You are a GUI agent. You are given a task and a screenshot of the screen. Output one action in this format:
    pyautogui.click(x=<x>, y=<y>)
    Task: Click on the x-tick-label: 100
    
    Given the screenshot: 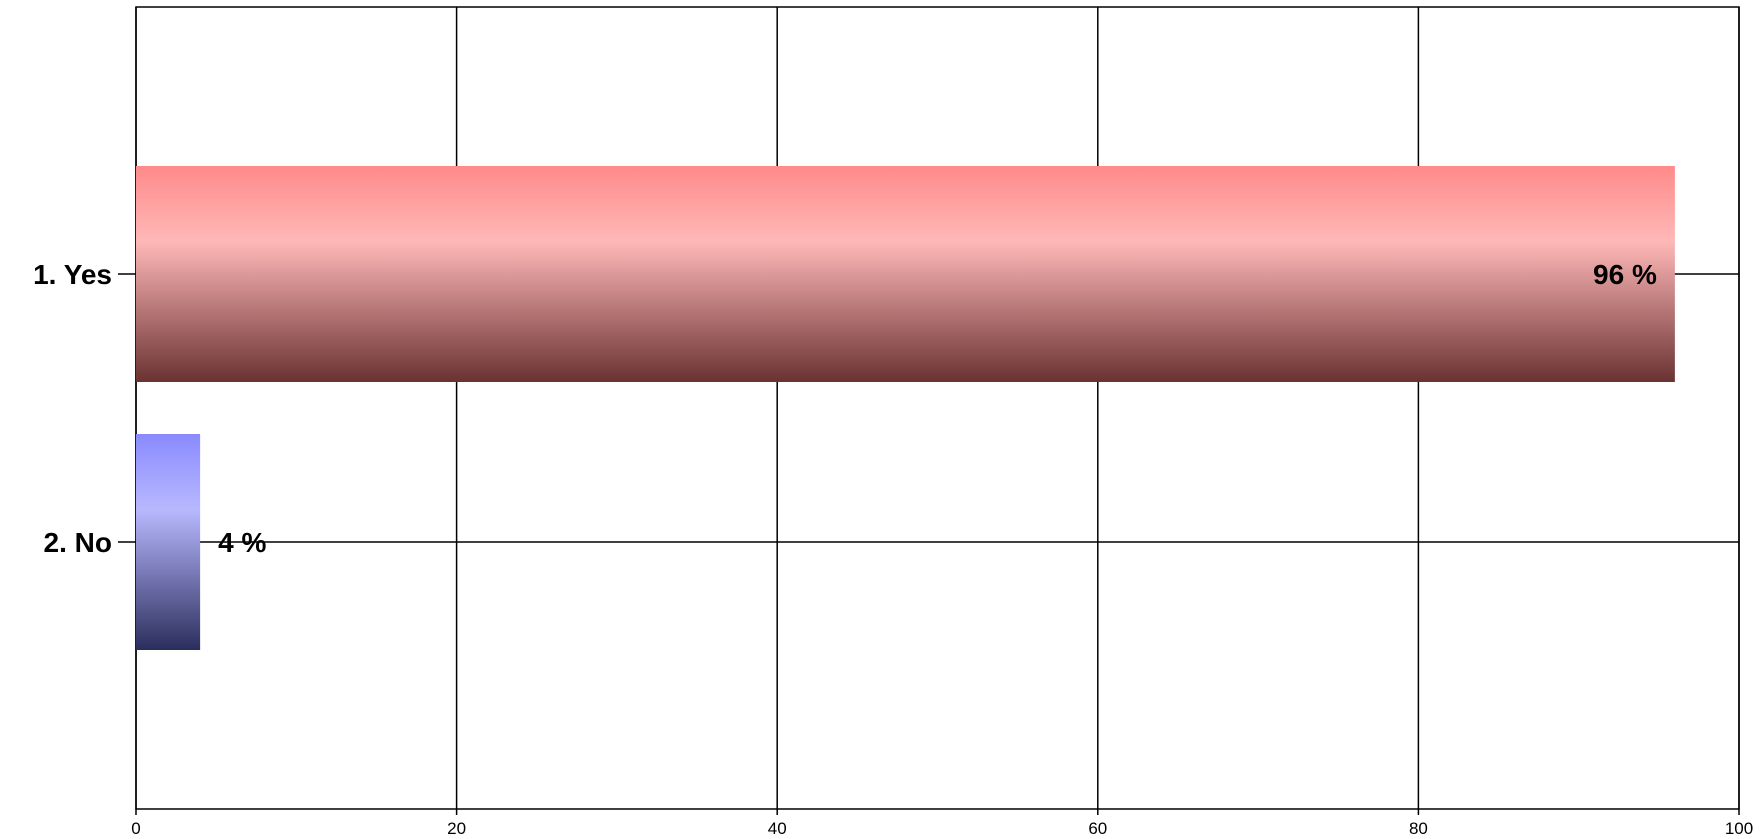 What is the action you would take?
    pyautogui.click(x=1739, y=828)
    